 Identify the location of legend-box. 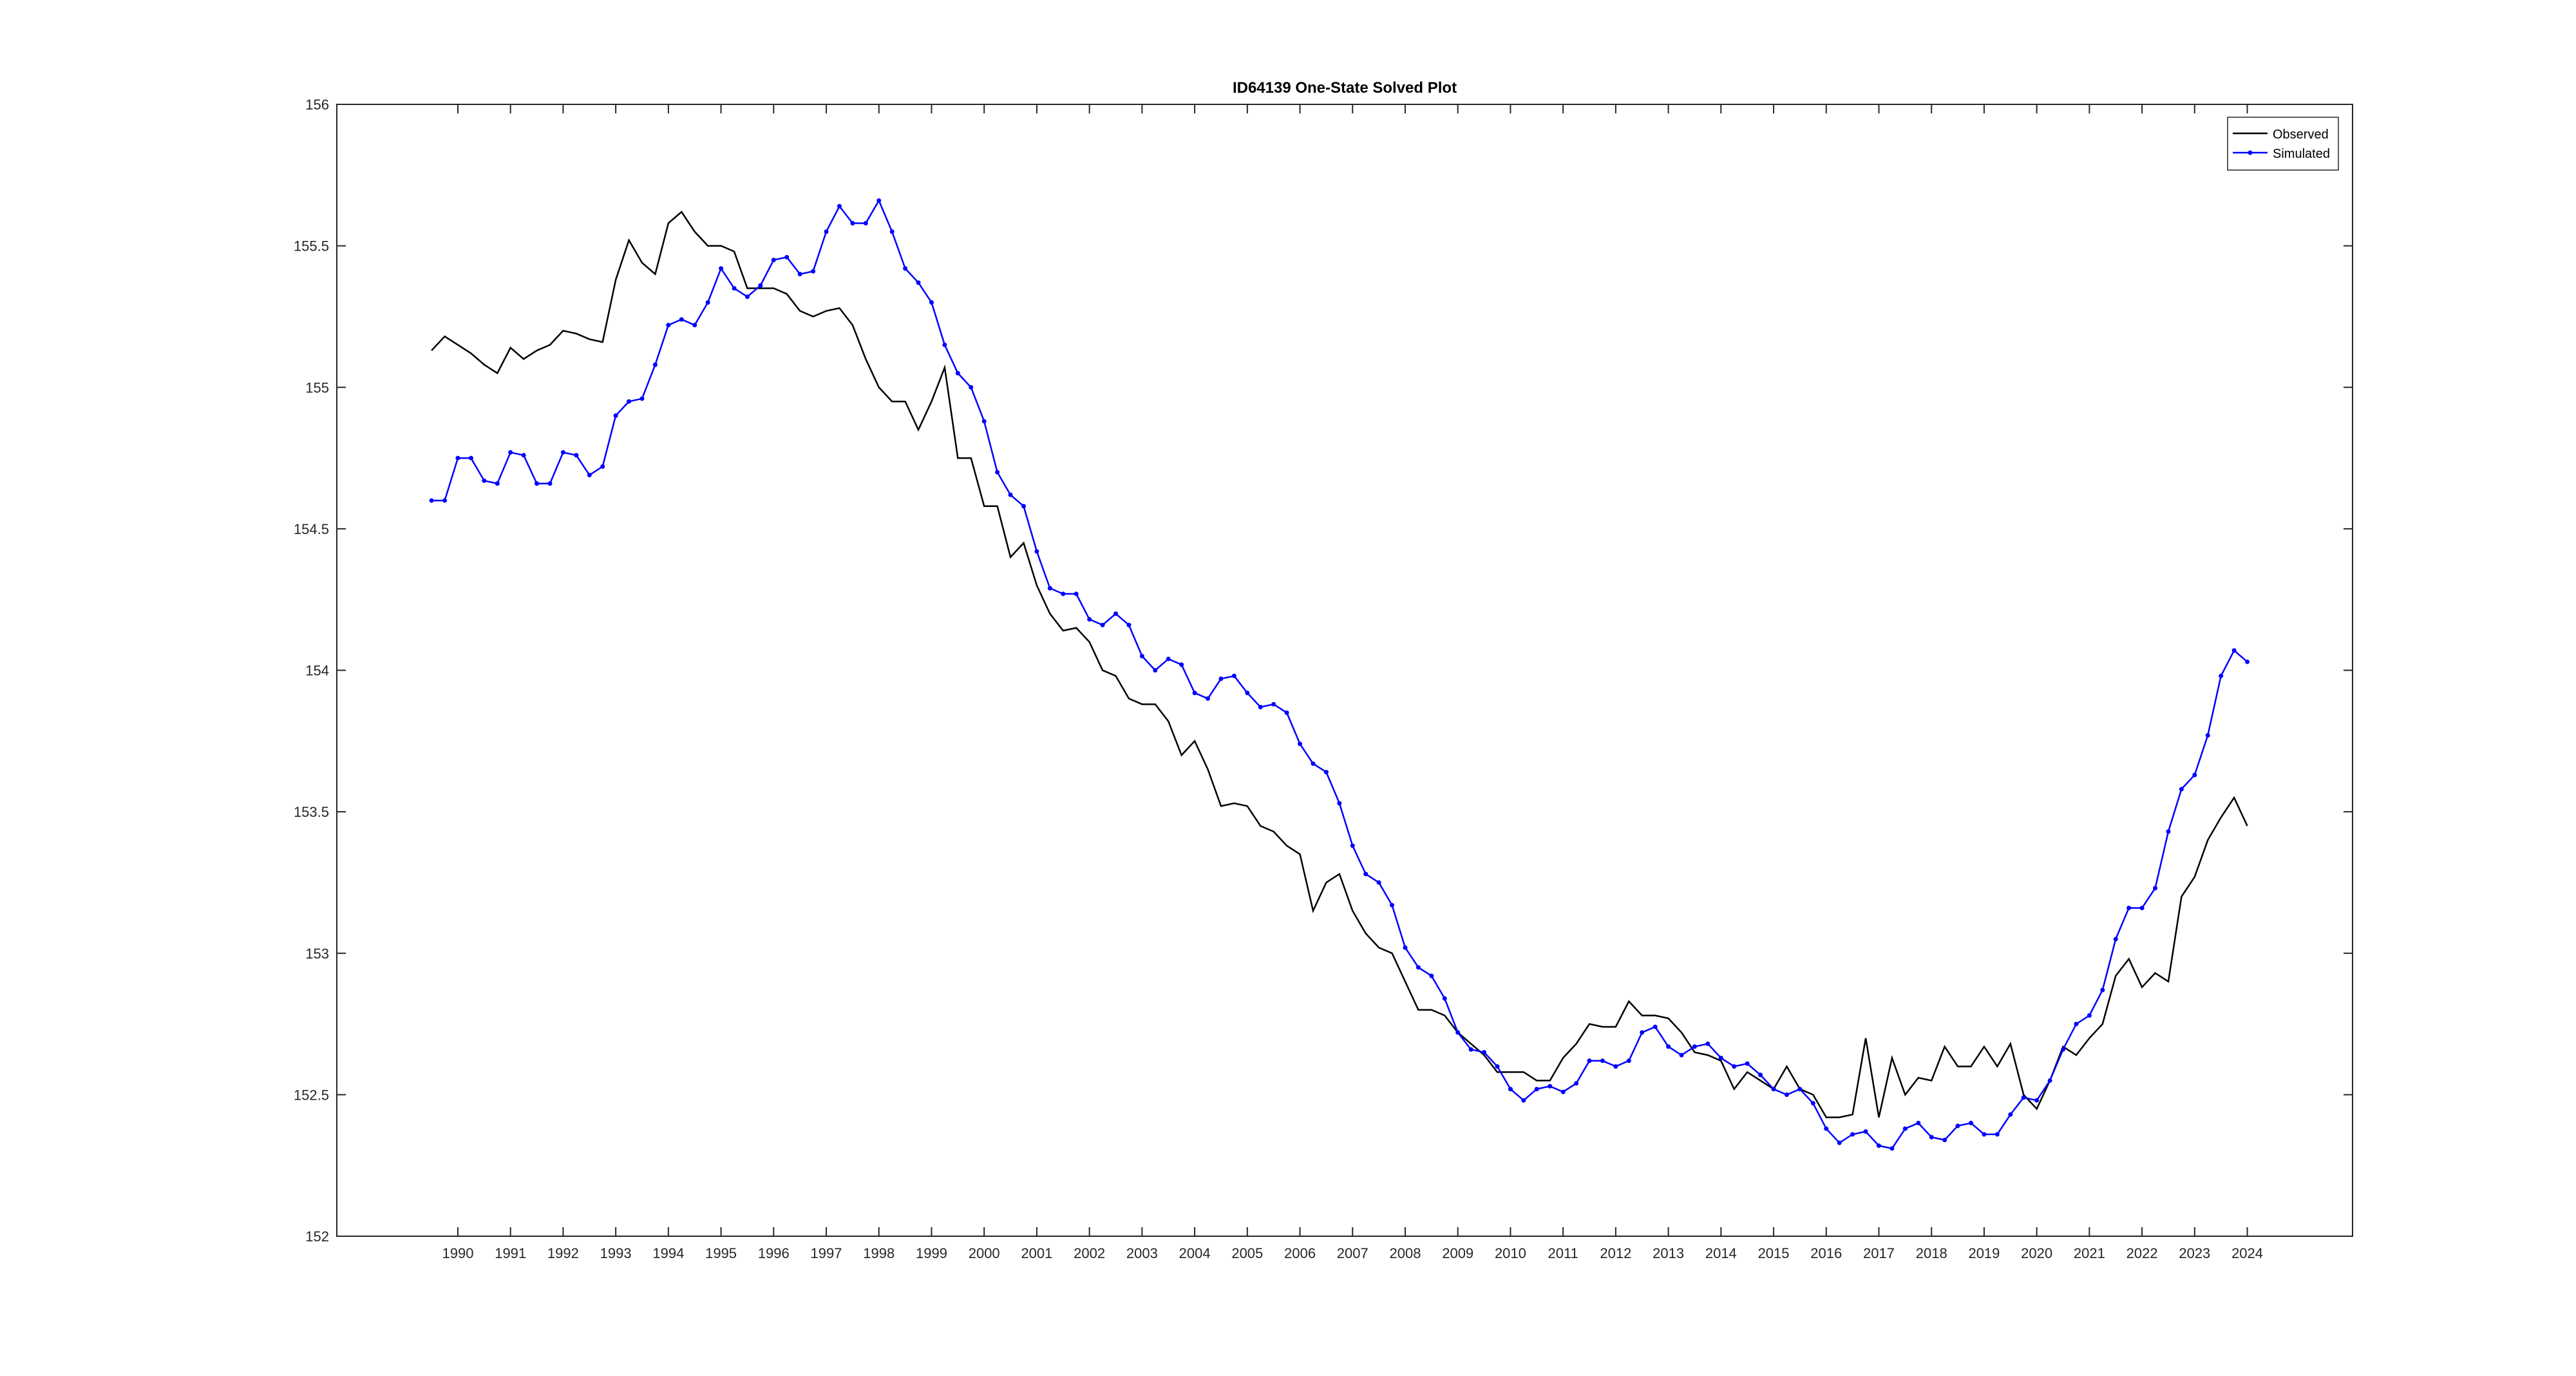
(2283, 144).